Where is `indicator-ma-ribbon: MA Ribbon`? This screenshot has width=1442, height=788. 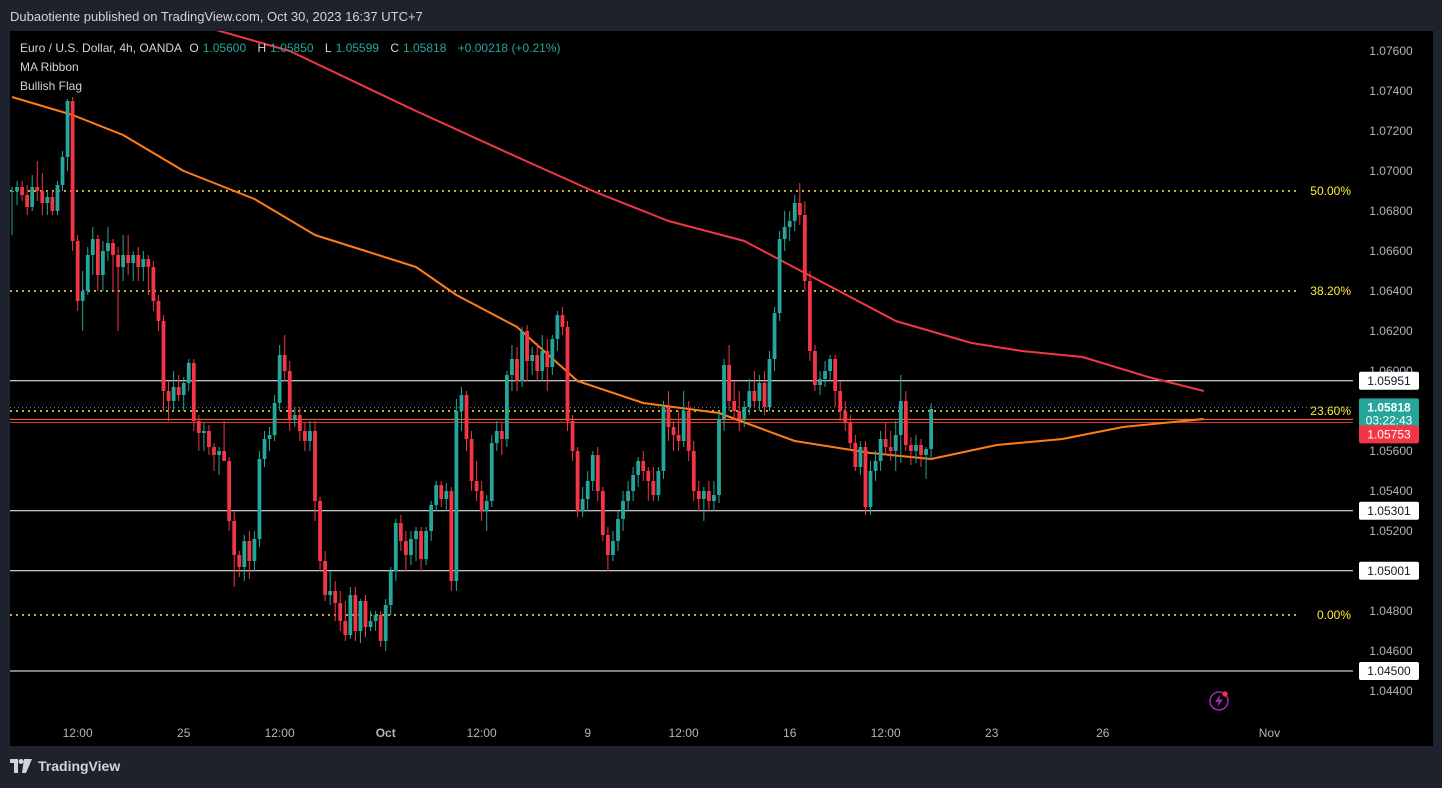 indicator-ma-ribbon: MA Ribbon is located at coordinates (49, 67).